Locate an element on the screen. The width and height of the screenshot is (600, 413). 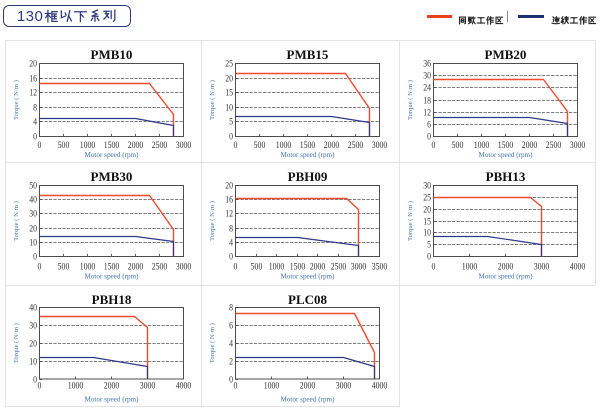
svg-text: PBH13 is located at coordinates (505, 176).